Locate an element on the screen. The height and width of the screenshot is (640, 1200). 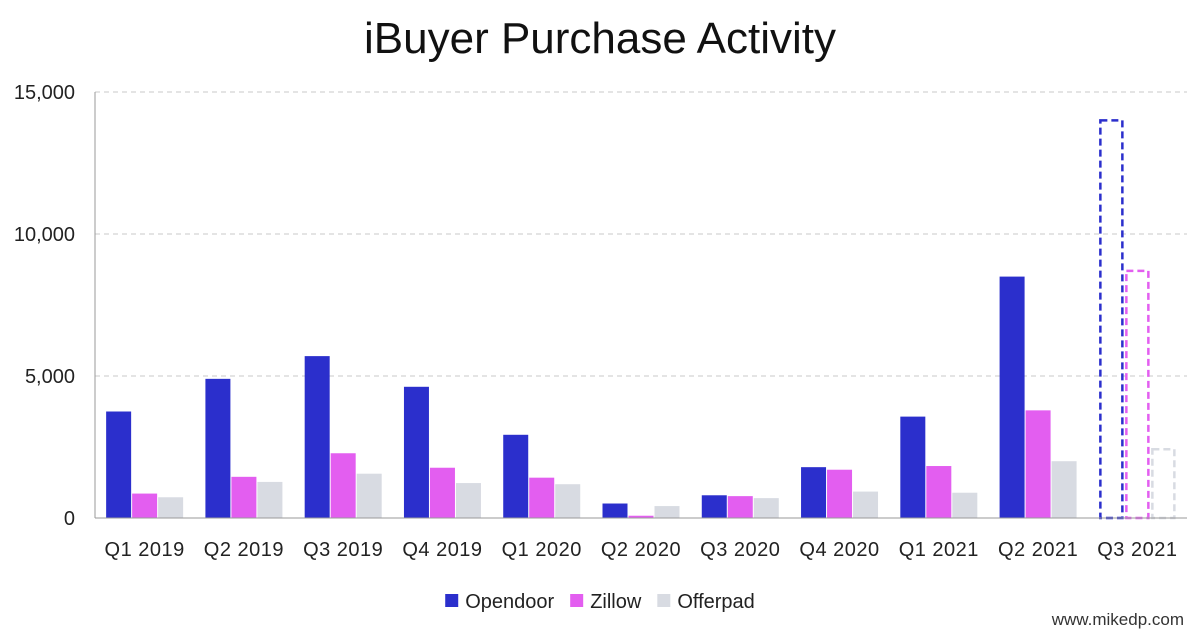
bar-offerpad-q1-2021 is located at coordinates (965, 505).